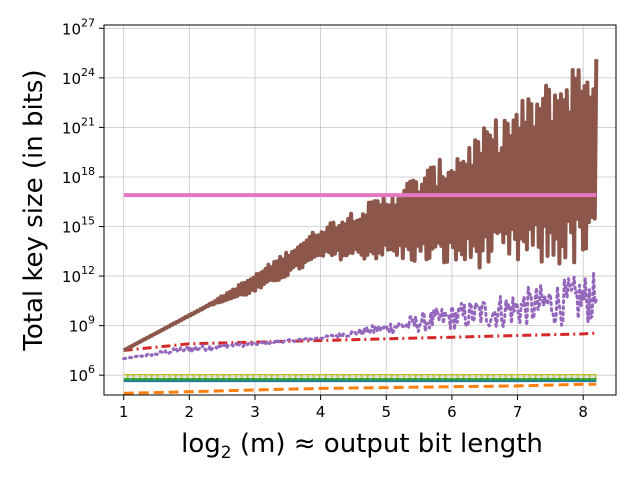 This screenshot has height=480, width=640. What do you see at coordinates (452, 412) in the screenshot?
I see `x-tick-label: 6` at bounding box center [452, 412].